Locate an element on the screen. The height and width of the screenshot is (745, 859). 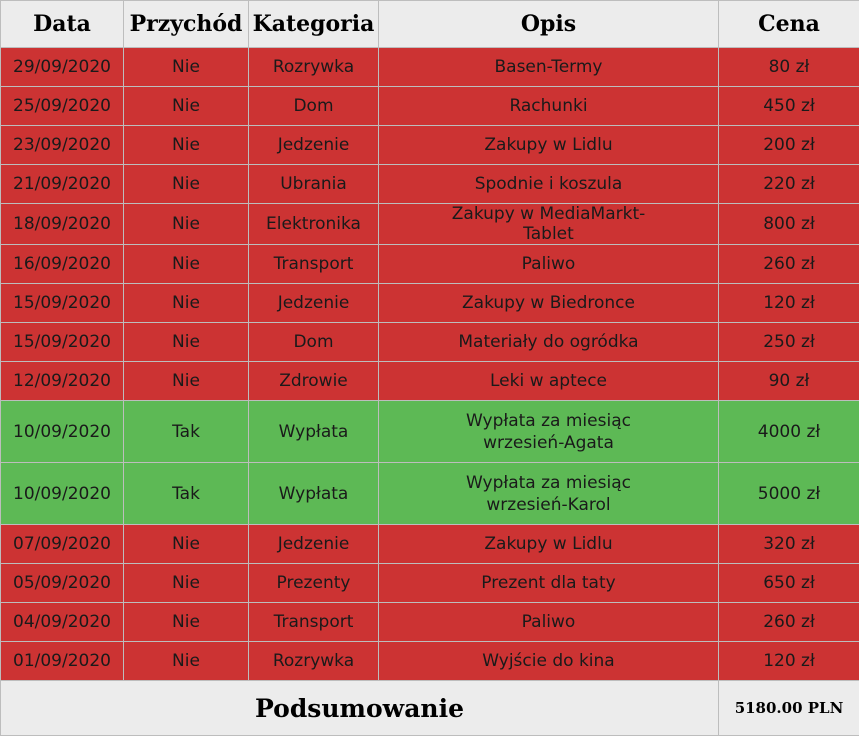
cell-description: Prezent dla taty is located at coordinates (548, 583).